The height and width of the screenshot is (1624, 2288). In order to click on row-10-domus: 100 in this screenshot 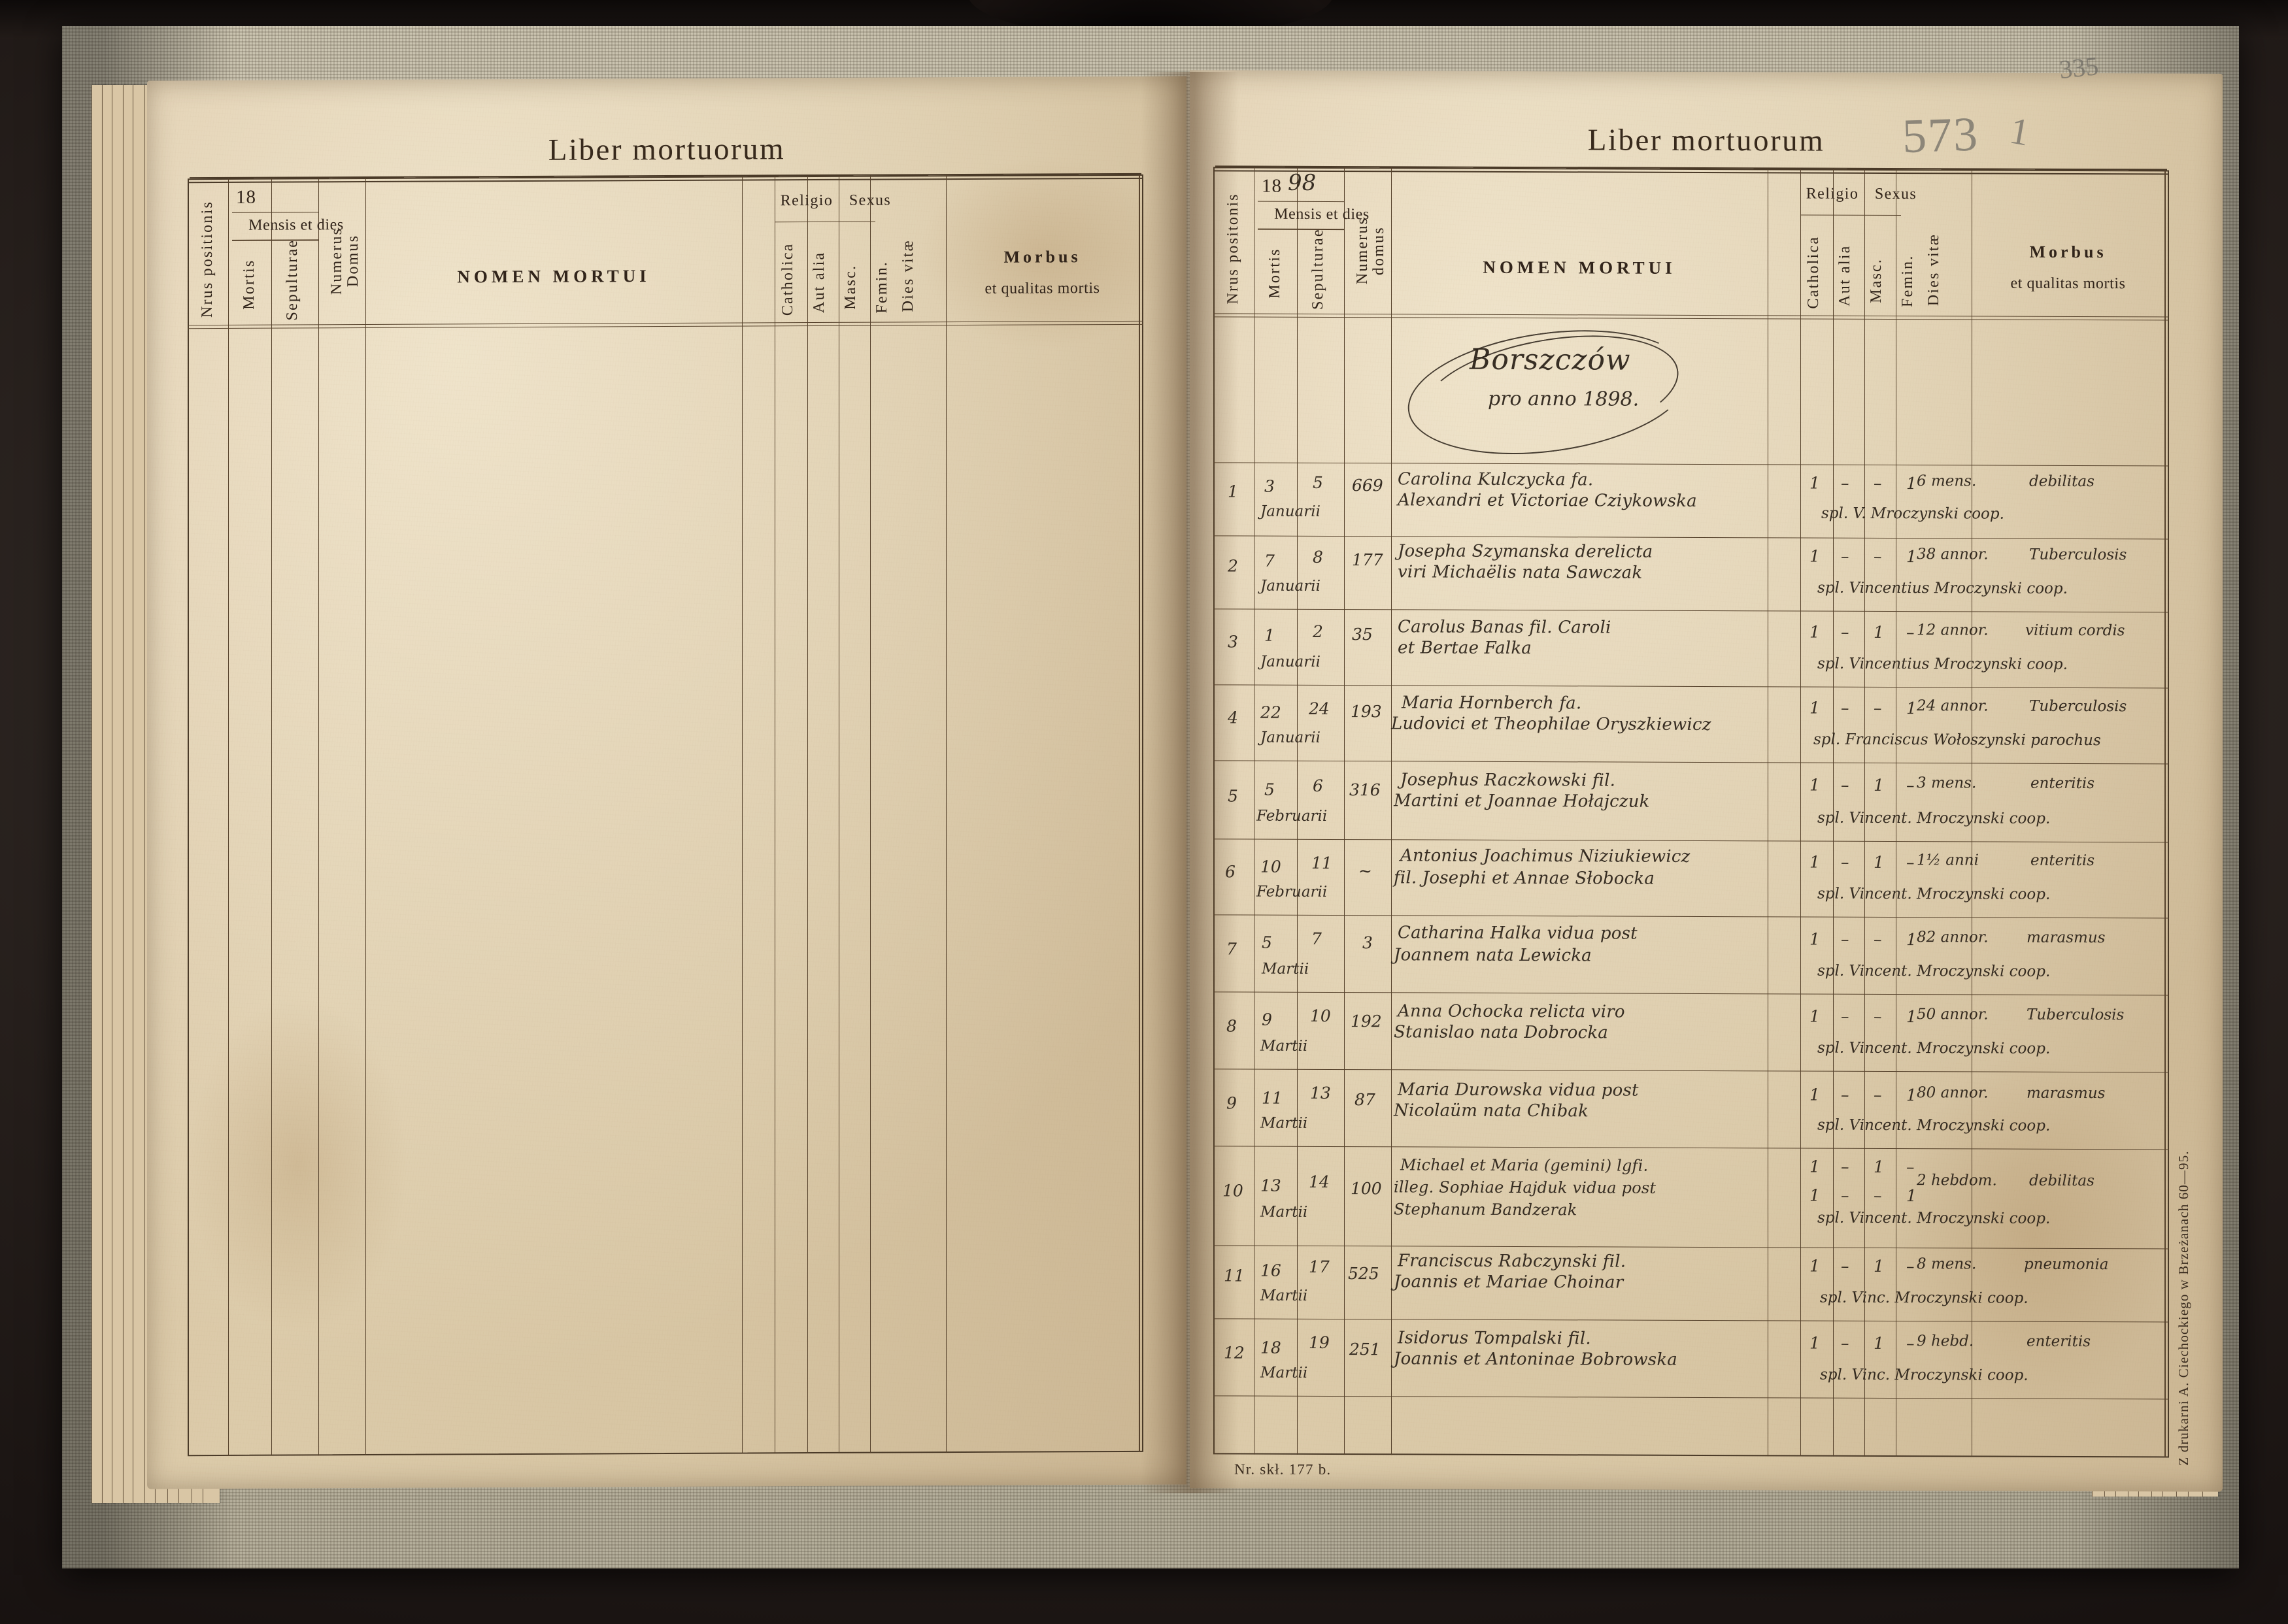, I will do `click(1366, 1189)`.